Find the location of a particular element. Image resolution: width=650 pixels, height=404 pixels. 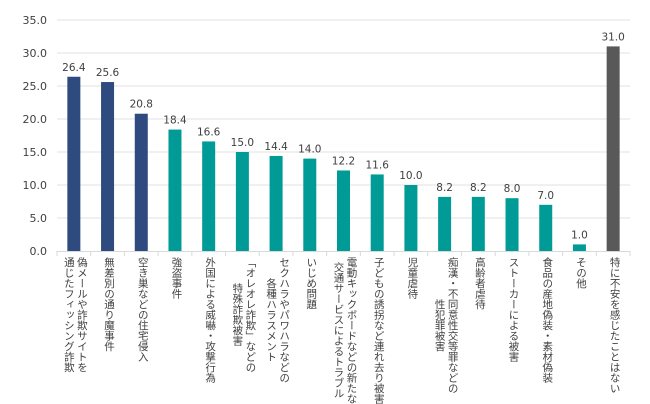

x-axis-label-line: 各種ハラスメント is located at coordinates (271, 320).